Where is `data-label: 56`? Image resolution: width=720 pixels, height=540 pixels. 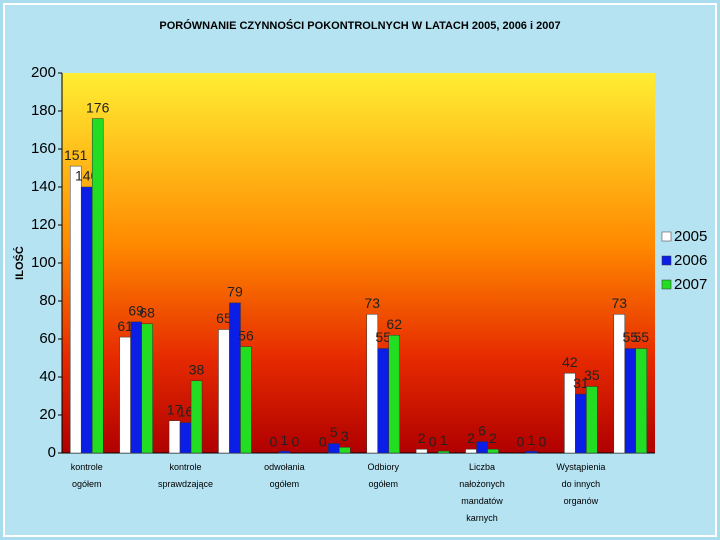 data-label: 56 is located at coordinates (246, 335).